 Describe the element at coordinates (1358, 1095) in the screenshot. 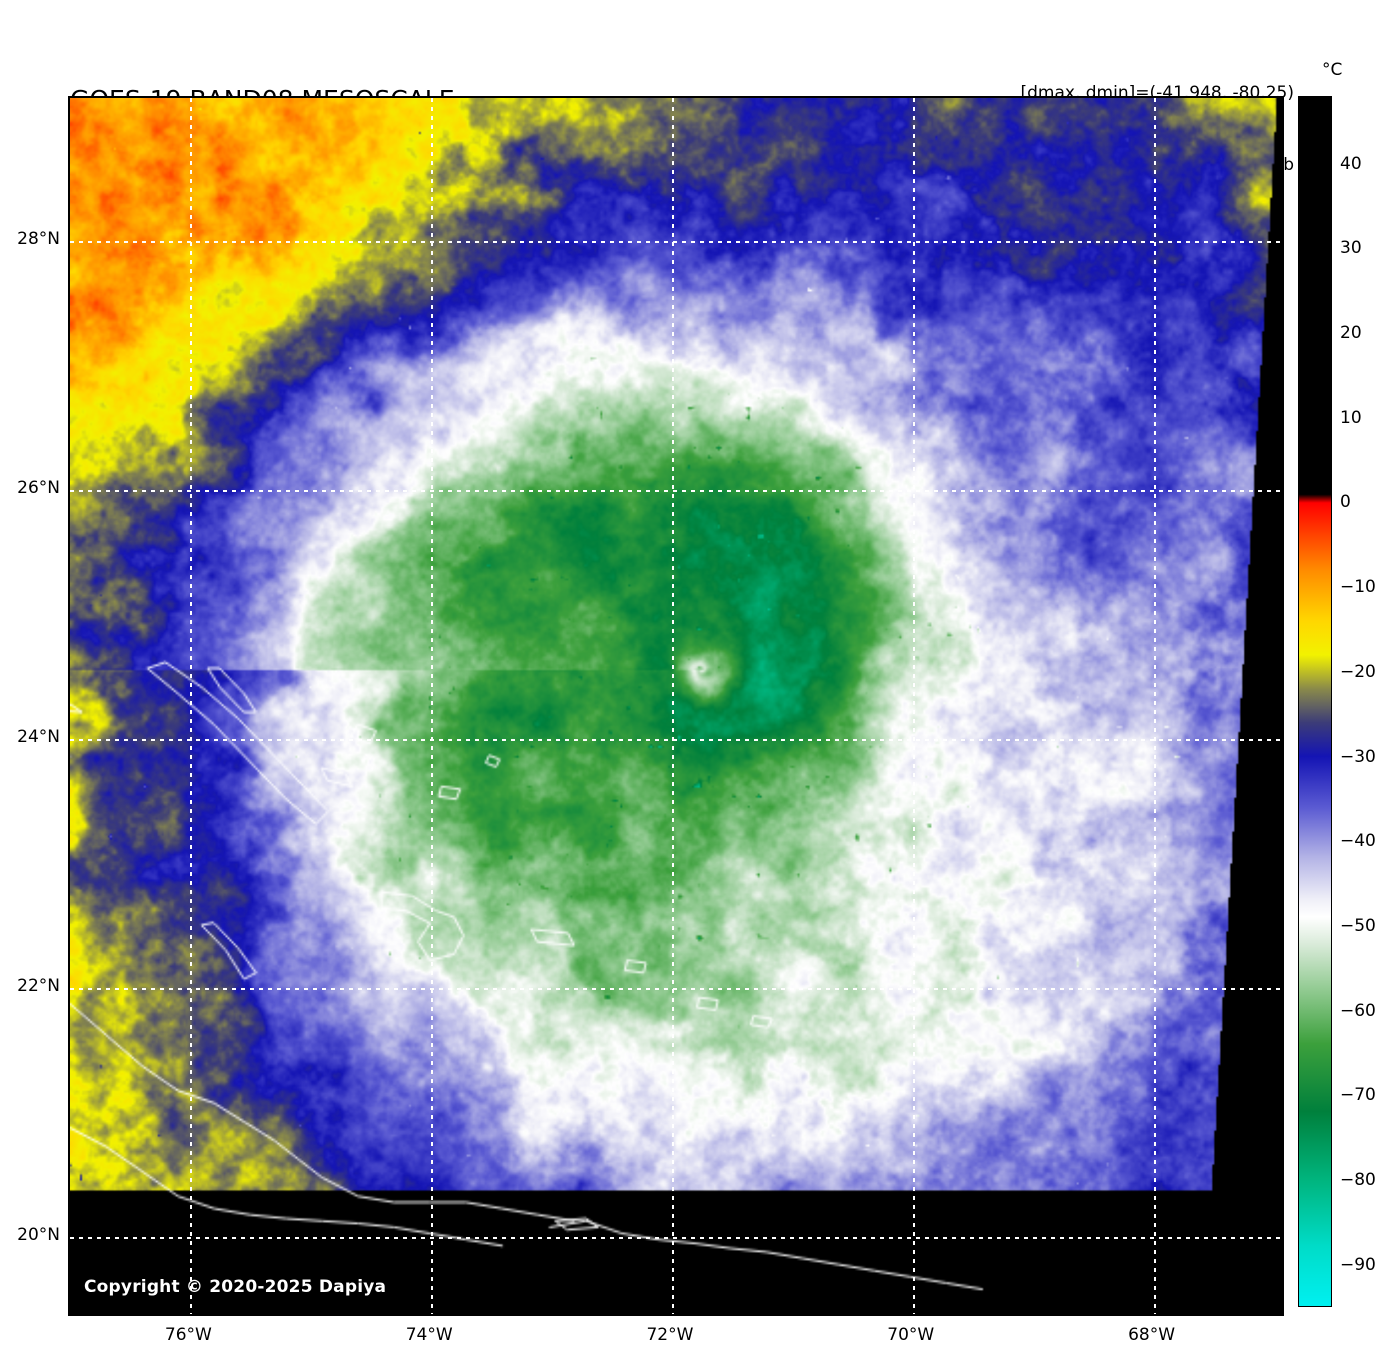

I see `colorbar-tick-label: −70` at that location.